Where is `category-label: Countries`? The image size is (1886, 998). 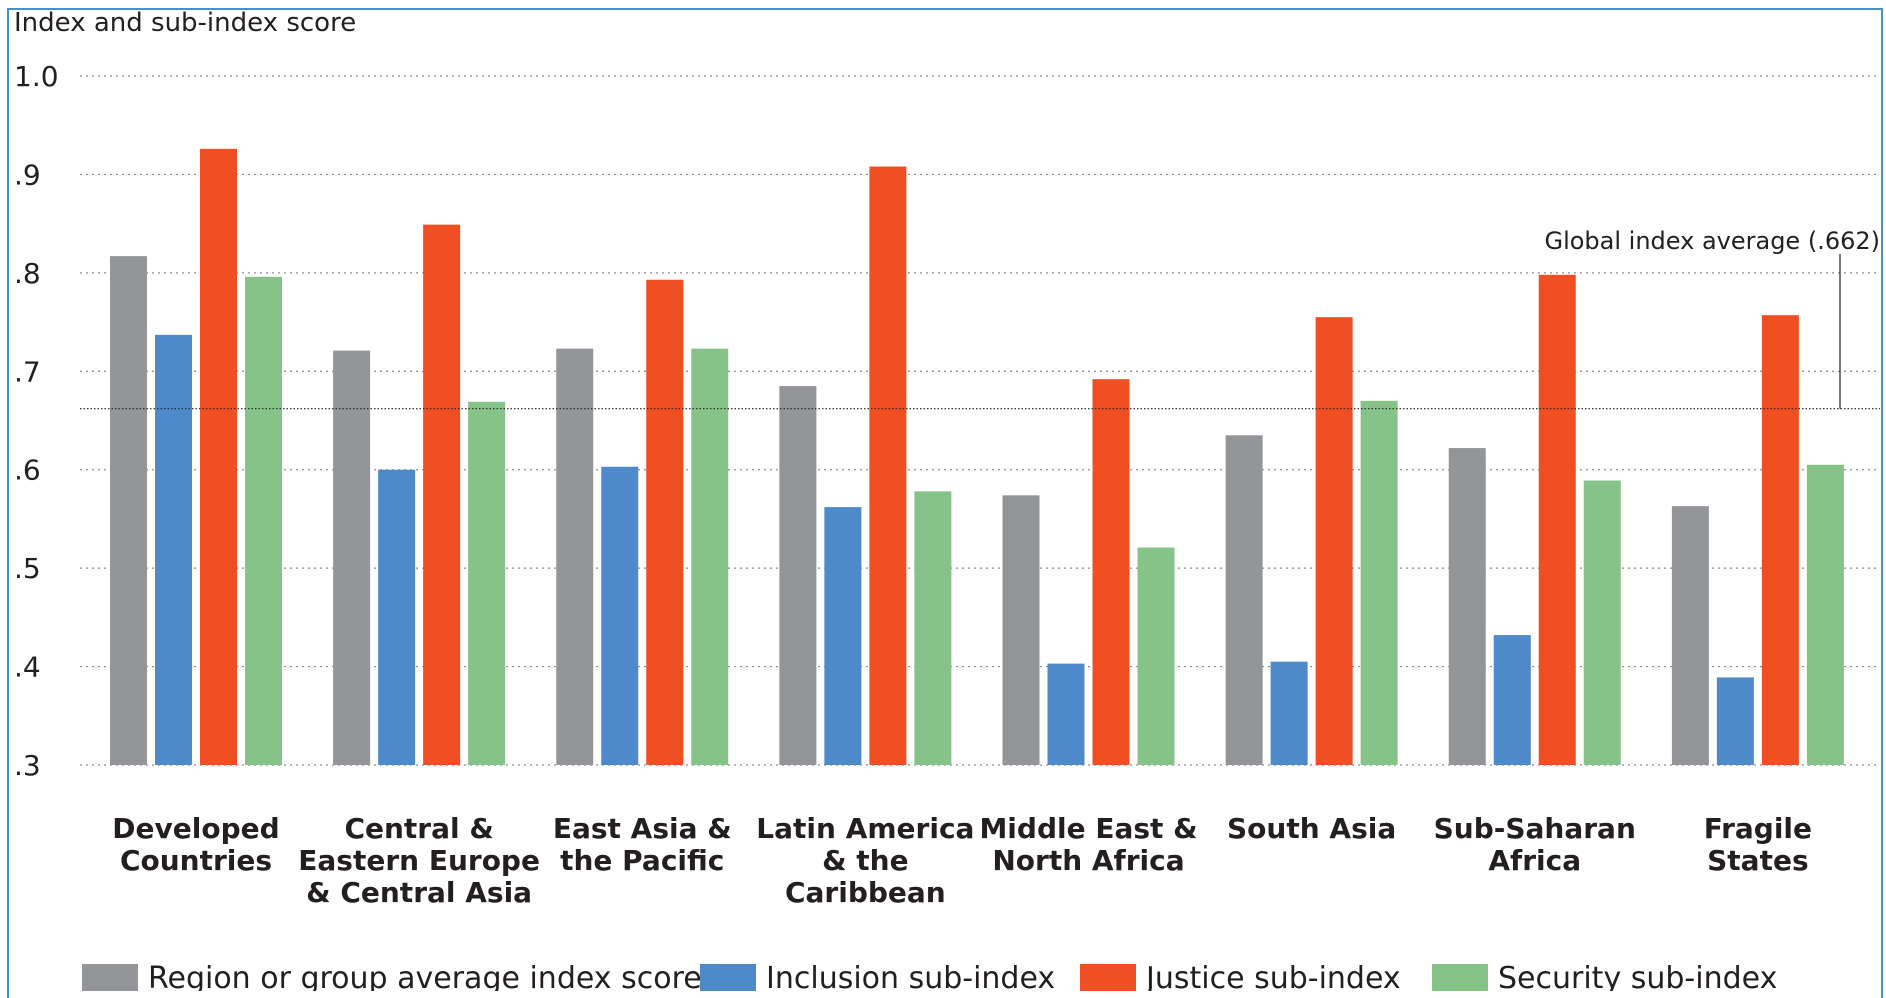 category-label: Countries is located at coordinates (196, 860).